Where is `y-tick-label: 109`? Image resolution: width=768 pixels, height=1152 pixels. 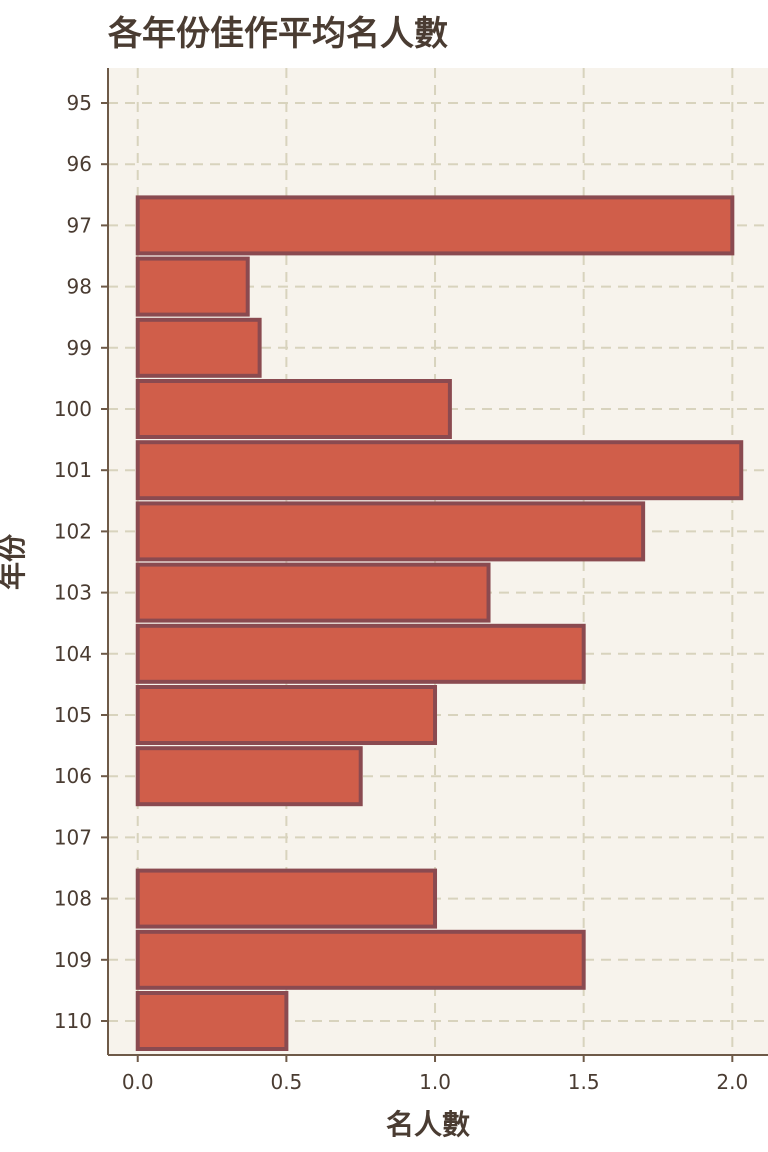 y-tick-label: 109 is located at coordinates (73, 960).